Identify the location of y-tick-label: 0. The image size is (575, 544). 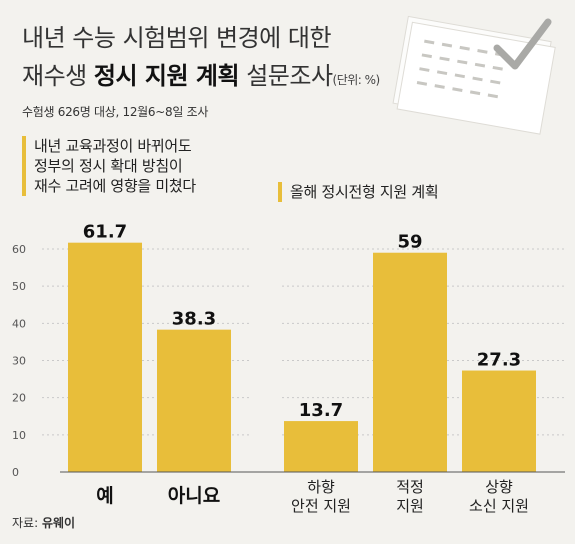
(15, 472).